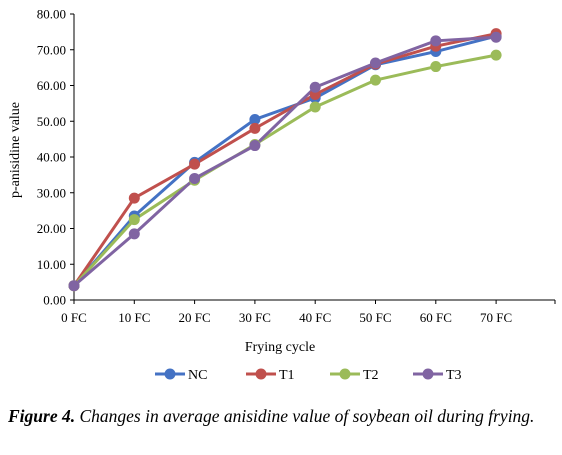 The height and width of the screenshot is (455, 562). What do you see at coordinates (286, 317) in the screenshot?
I see `x-tick-labels: 0 FC 10 FC 20 FC 30 FC 40 FC 50 FC 60 FC 70 FC` at bounding box center [286, 317].